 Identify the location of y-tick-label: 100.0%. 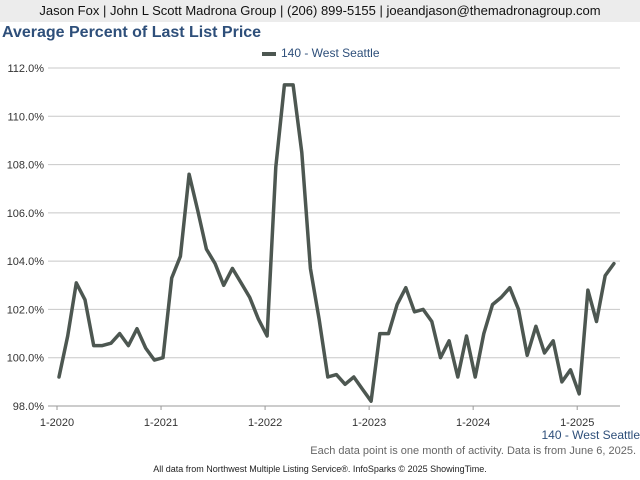
(26, 359).